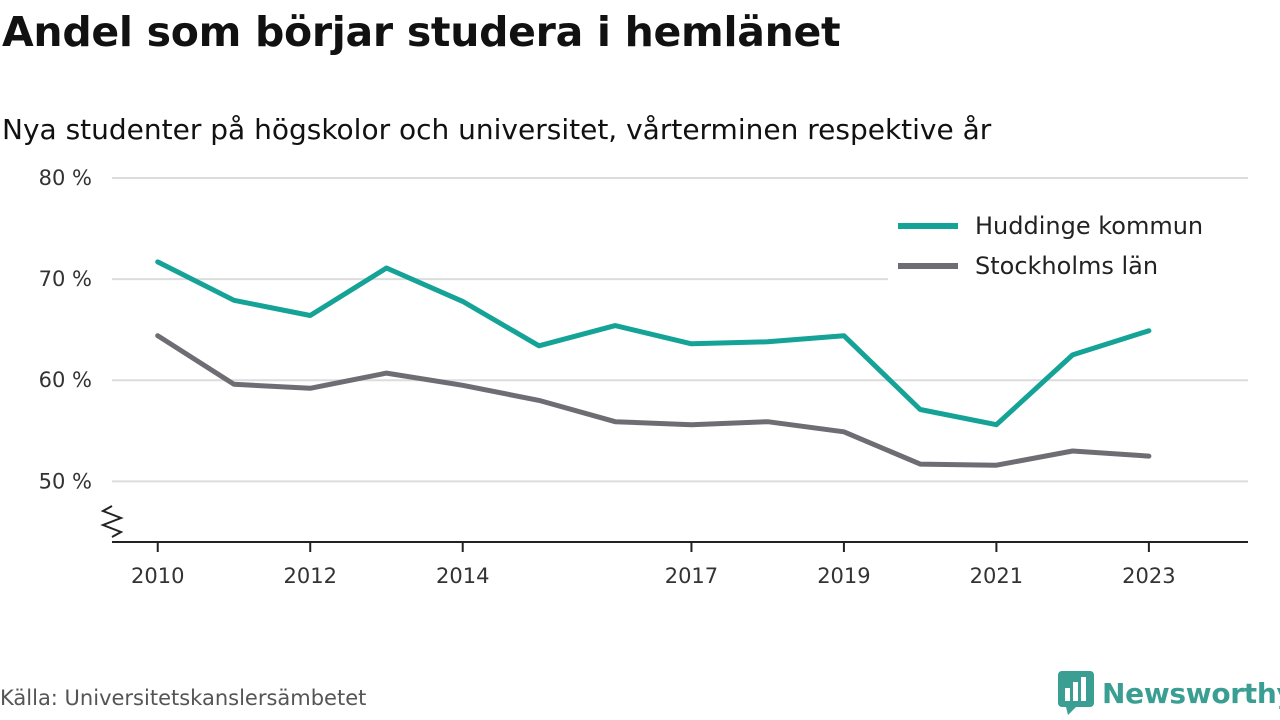  Describe the element at coordinates (157, 576) in the screenshot. I see `x-tick-label: 2010` at that location.